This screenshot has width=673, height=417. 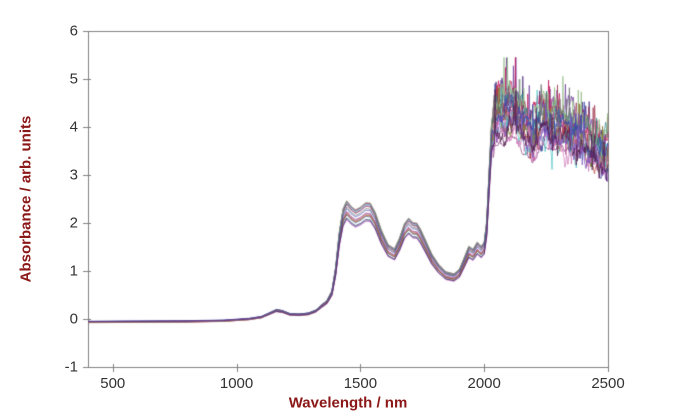 I want to click on y-tick-label: 2, so click(x=73, y=223).